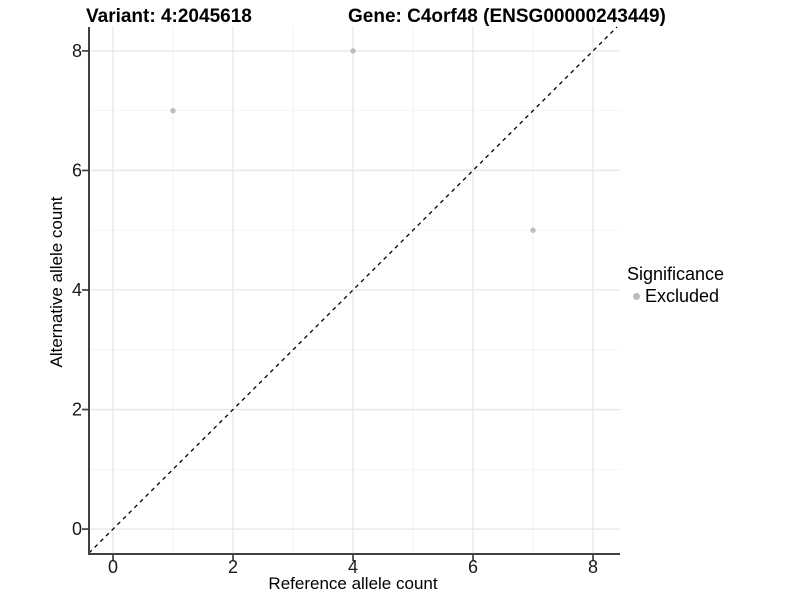  I want to click on x-tick-label: 4, so click(353, 567).